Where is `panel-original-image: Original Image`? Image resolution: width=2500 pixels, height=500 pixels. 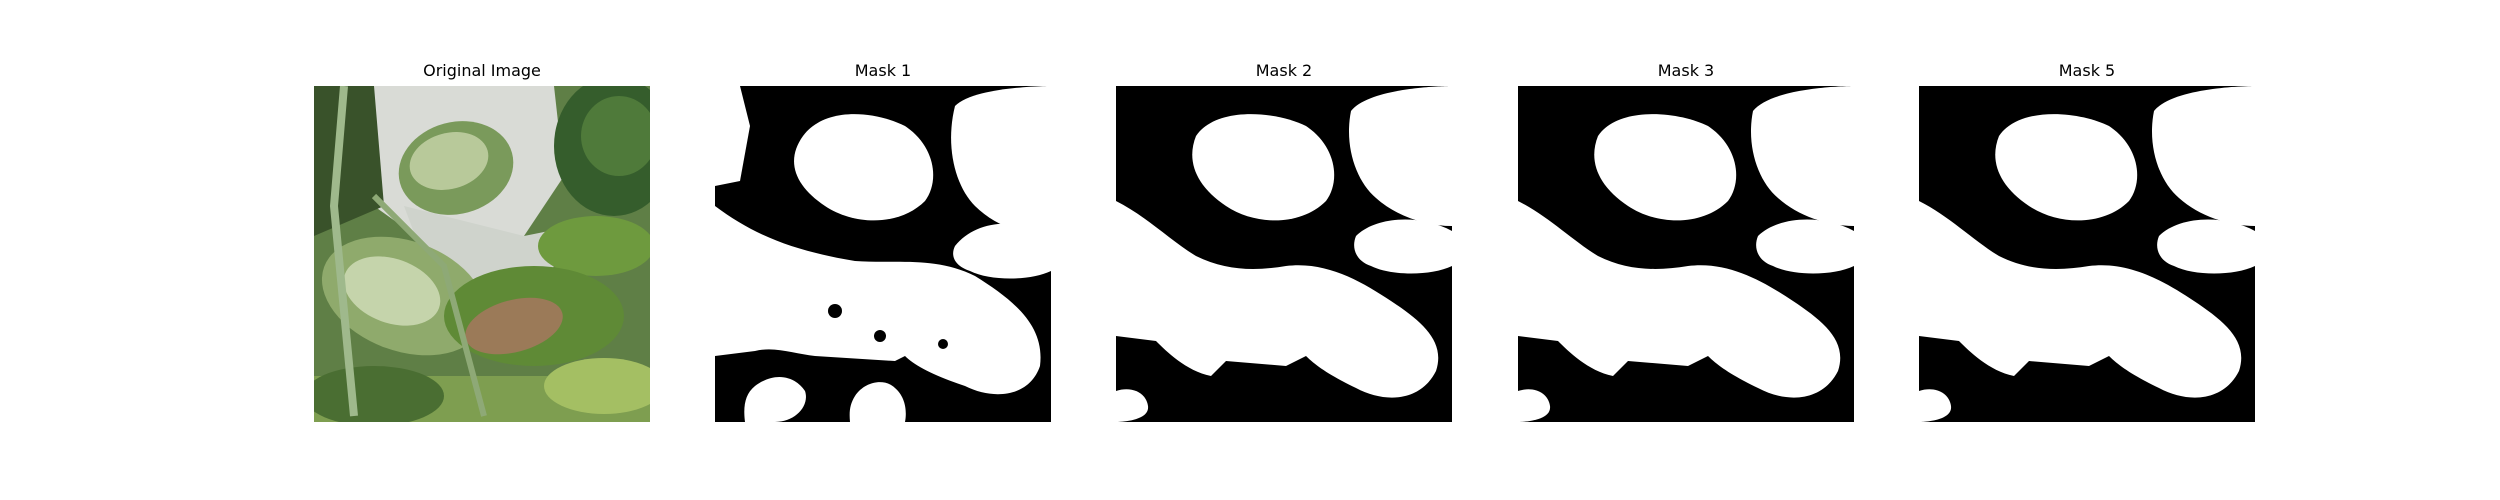
panel-original-image: Original Image is located at coordinates (482, 240).